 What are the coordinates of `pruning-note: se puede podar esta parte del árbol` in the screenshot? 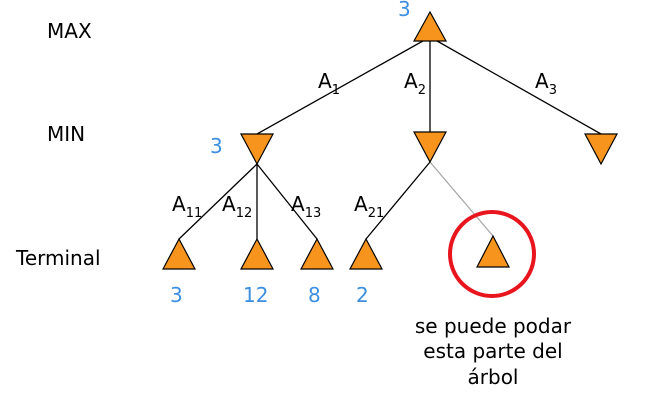 It's located at (493, 351).